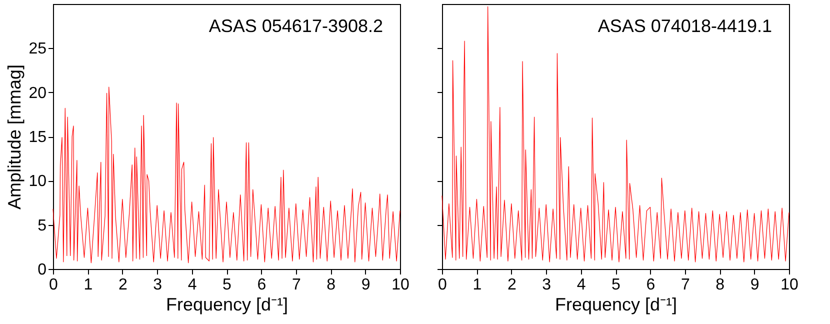 This screenshot has height=324, width=830. Describe the element at coordinates (37, 181) in the screenshot. I see `y-tick-label: 10` at that location.